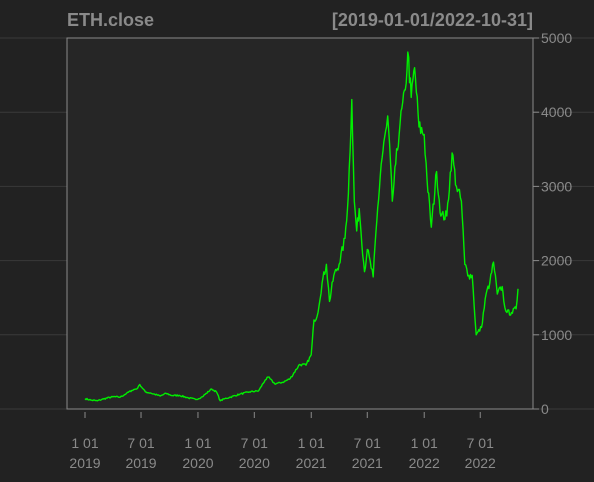 The height and width of the screenshot is (482, 594). What do you see at coordinates (556, 186) in the screenshot?
I see `y-tick-label: 3000` at bounding box center [556, 186].